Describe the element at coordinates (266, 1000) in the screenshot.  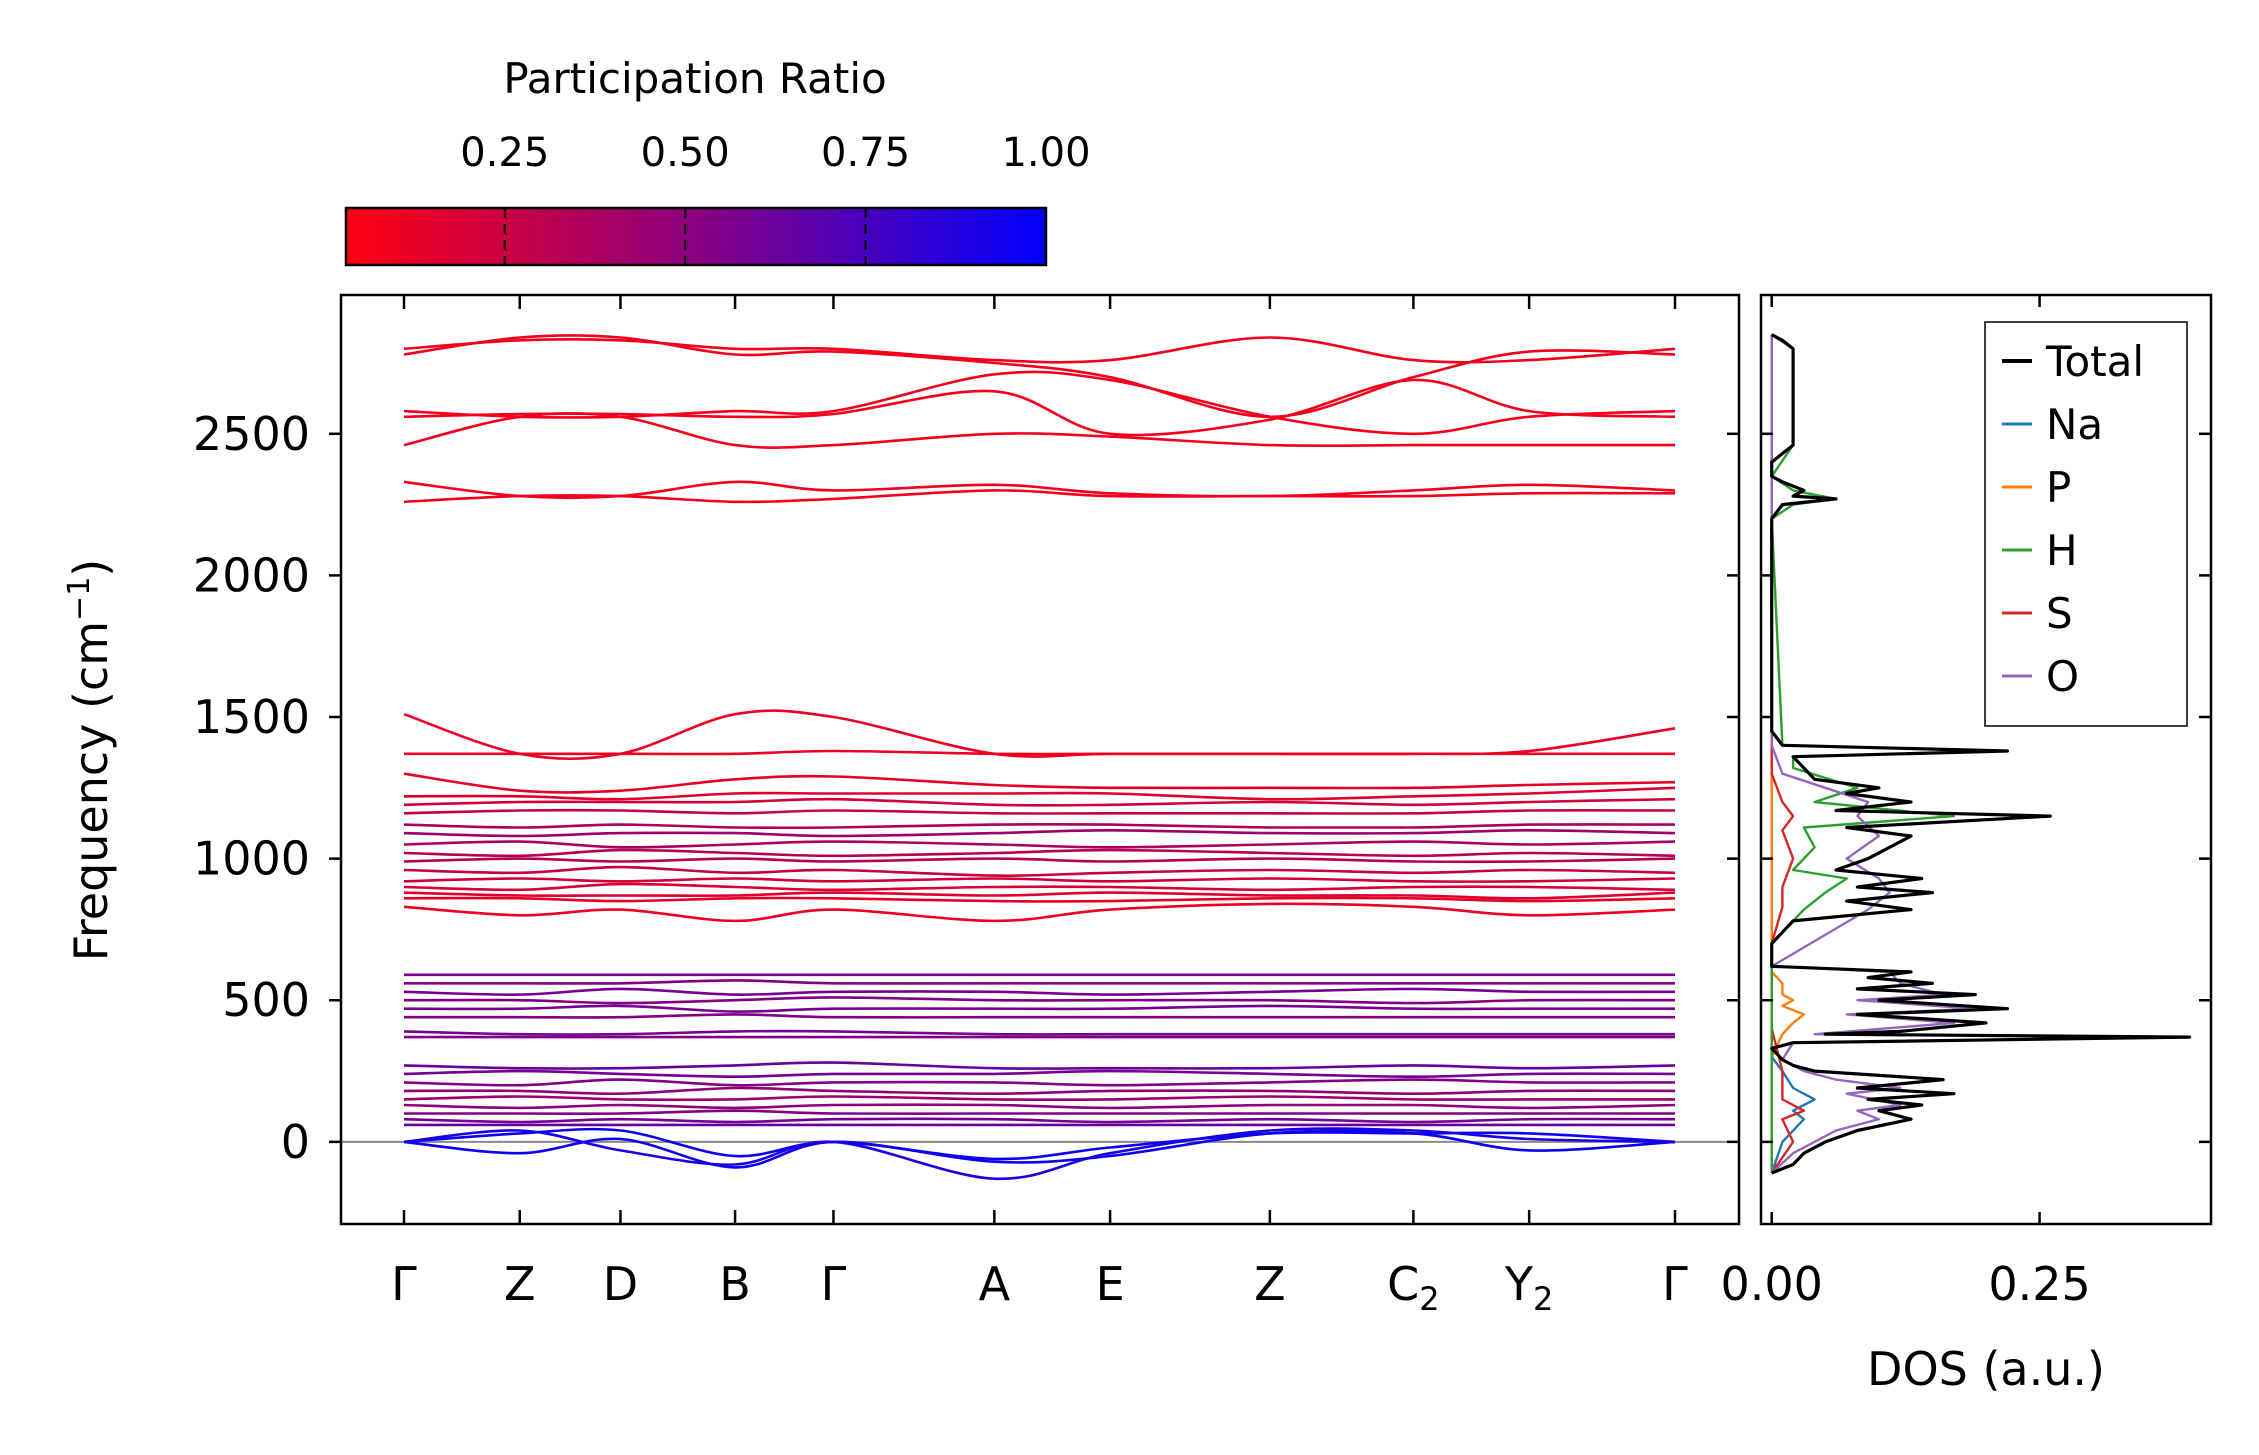
I see `y-tick-label: 500` at that location.